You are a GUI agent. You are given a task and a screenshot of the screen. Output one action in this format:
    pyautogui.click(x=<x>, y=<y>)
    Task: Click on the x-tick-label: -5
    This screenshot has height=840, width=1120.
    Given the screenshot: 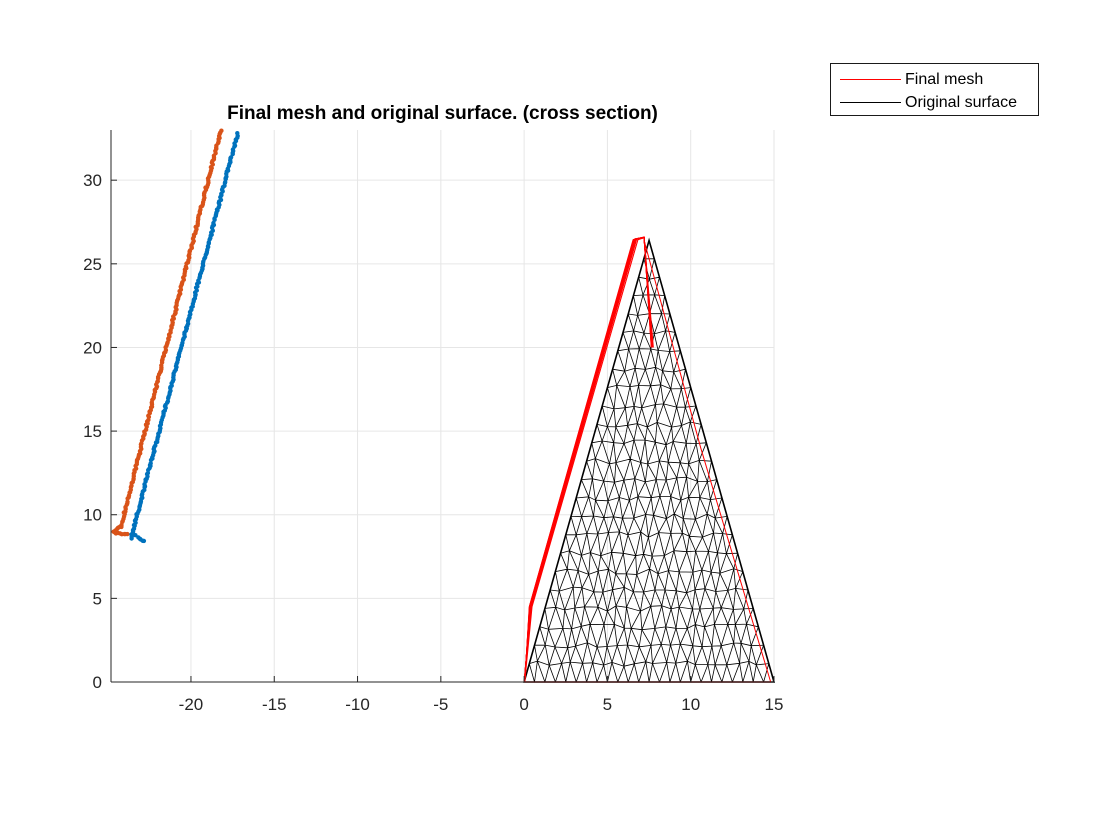 What is the action you would take?
    pyautogui.click(x=440, y=704)
    